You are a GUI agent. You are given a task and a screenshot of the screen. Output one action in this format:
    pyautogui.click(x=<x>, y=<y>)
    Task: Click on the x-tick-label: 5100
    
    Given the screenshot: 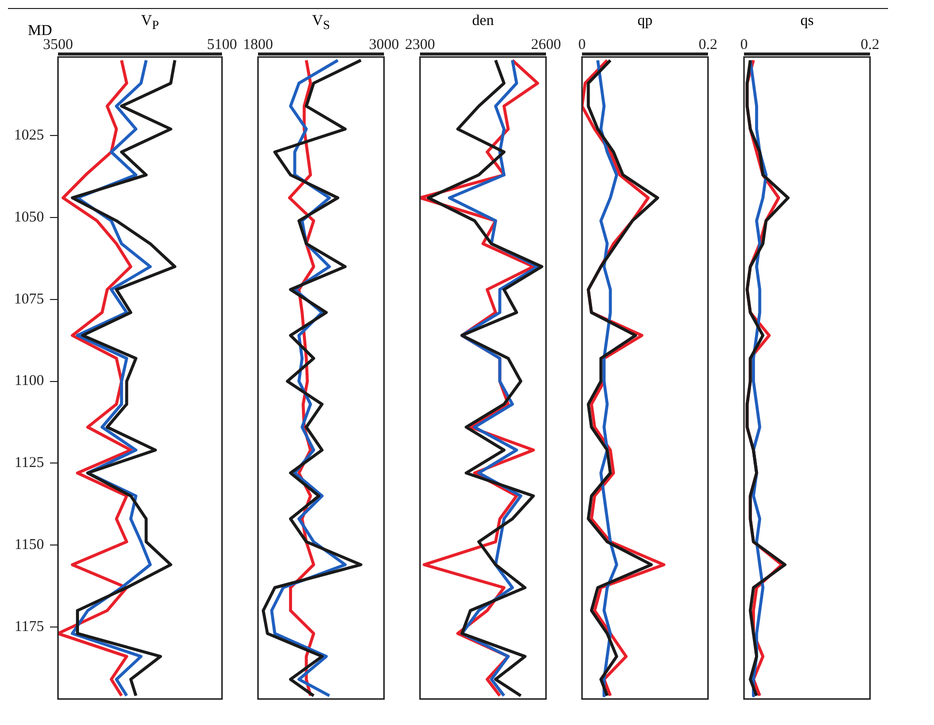 What is the action you would take?
    pyautogui.click(x=222, y=44)
    